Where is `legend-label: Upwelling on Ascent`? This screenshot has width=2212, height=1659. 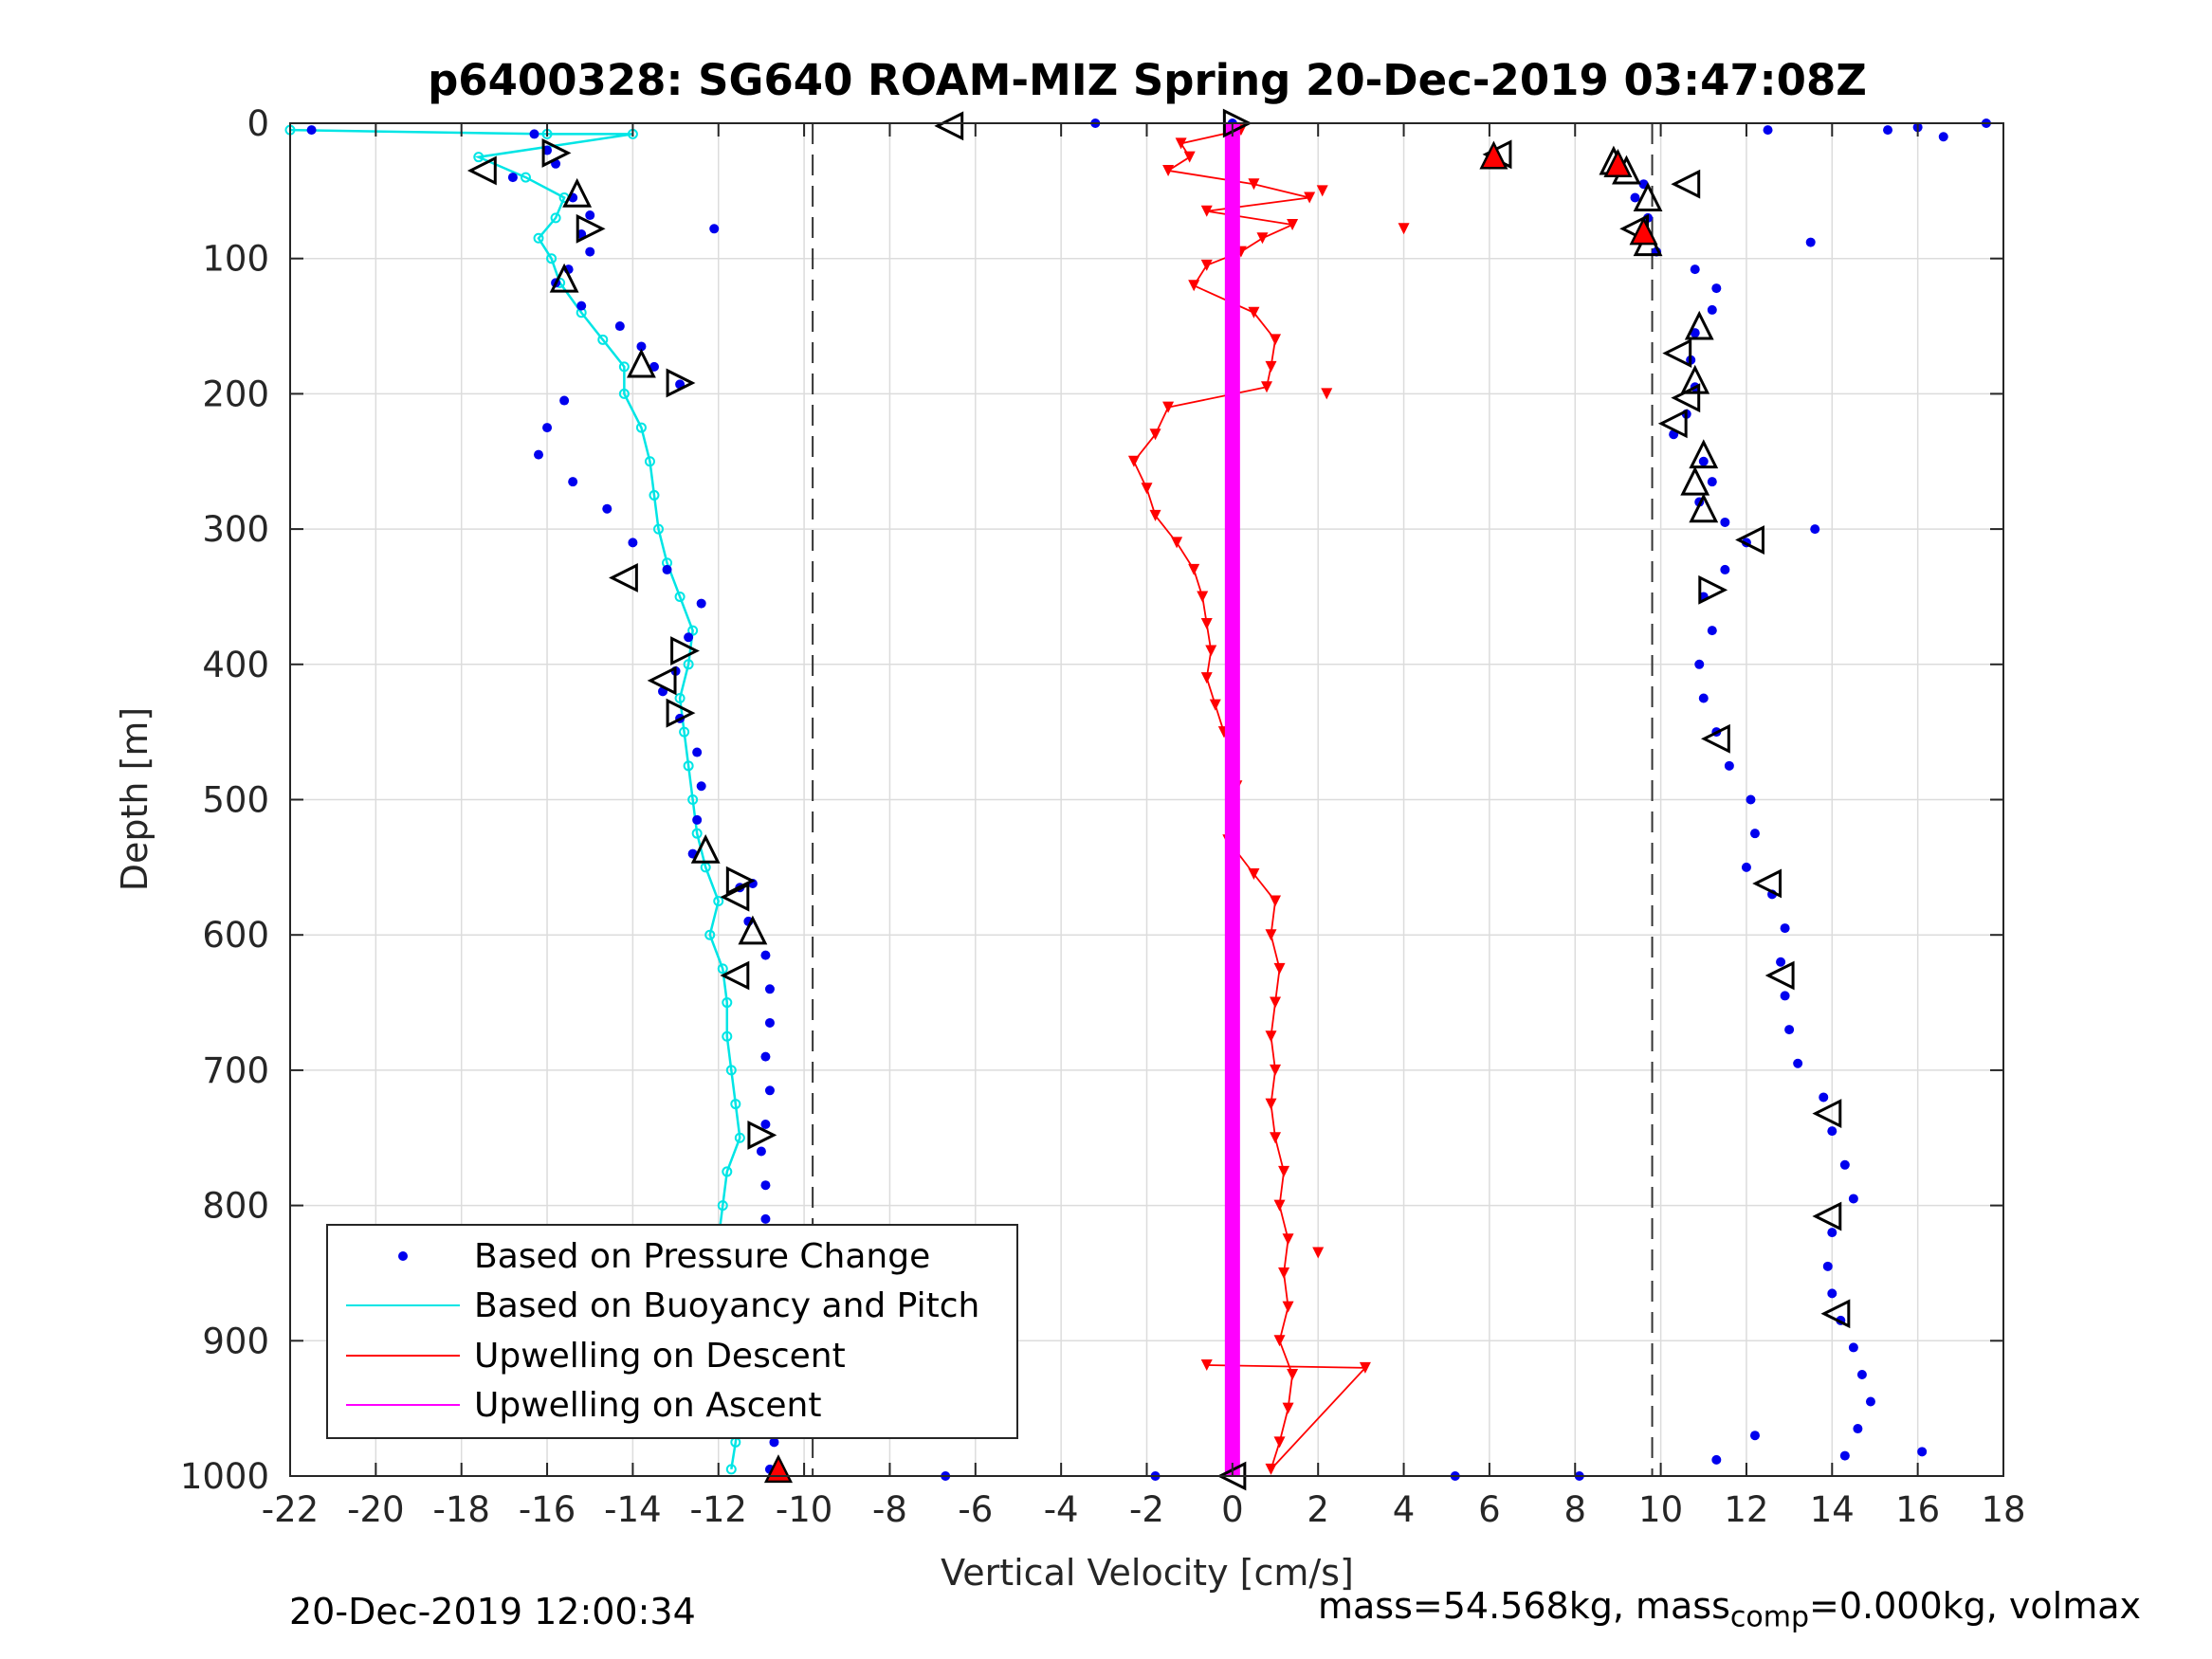 legend-label: Upwelling on Ascent is located at coordinates (647, 1405).